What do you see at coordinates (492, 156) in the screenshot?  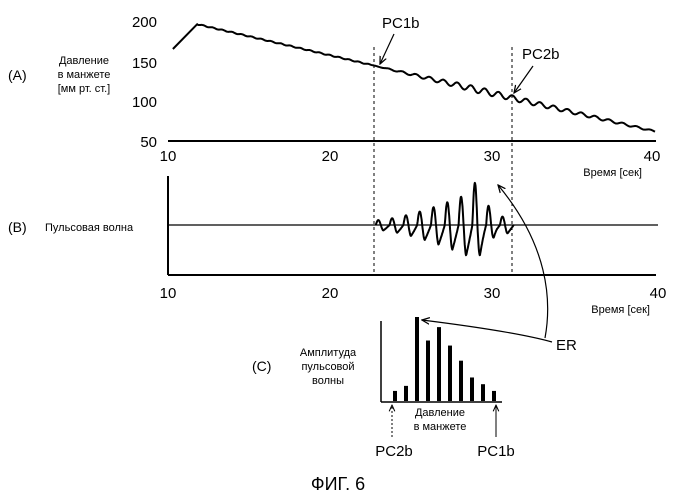 I see `panel-a-xtick-30: 30` at bounding box center [492, 156].